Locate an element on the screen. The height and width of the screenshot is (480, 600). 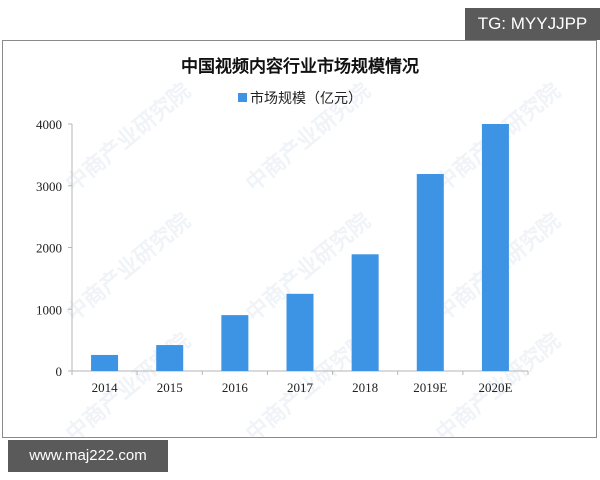
x-tick-label: 2019E is located at coordinates (430, 387).